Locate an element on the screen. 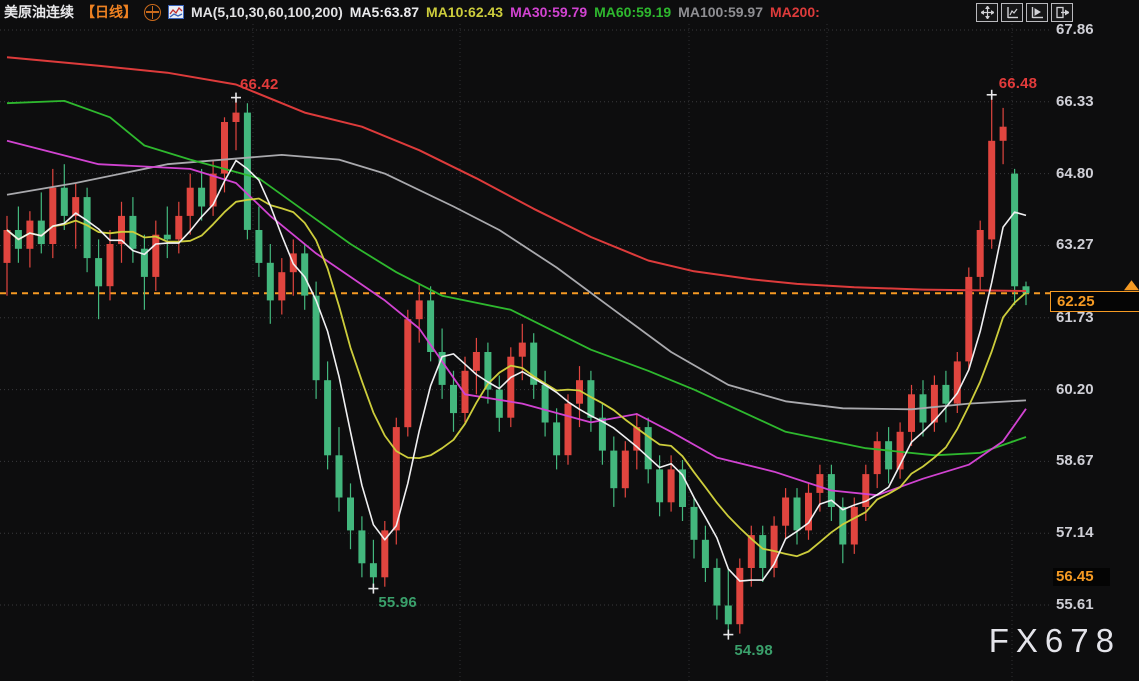 Image resolution: width=1139 pixels, height=681 pixels. high-price-annotation: 66.42 is located at coordinates (259, 84).